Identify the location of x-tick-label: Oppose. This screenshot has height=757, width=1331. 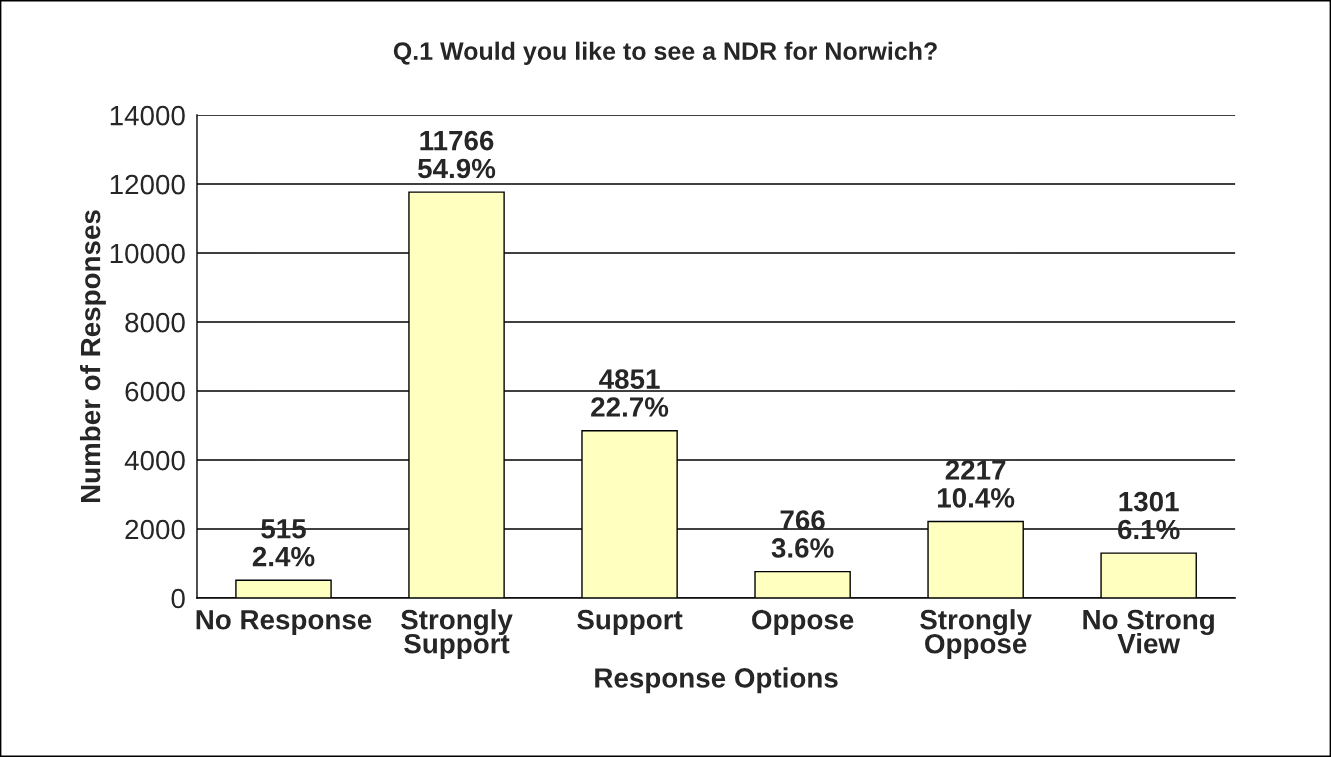
(803, 622).